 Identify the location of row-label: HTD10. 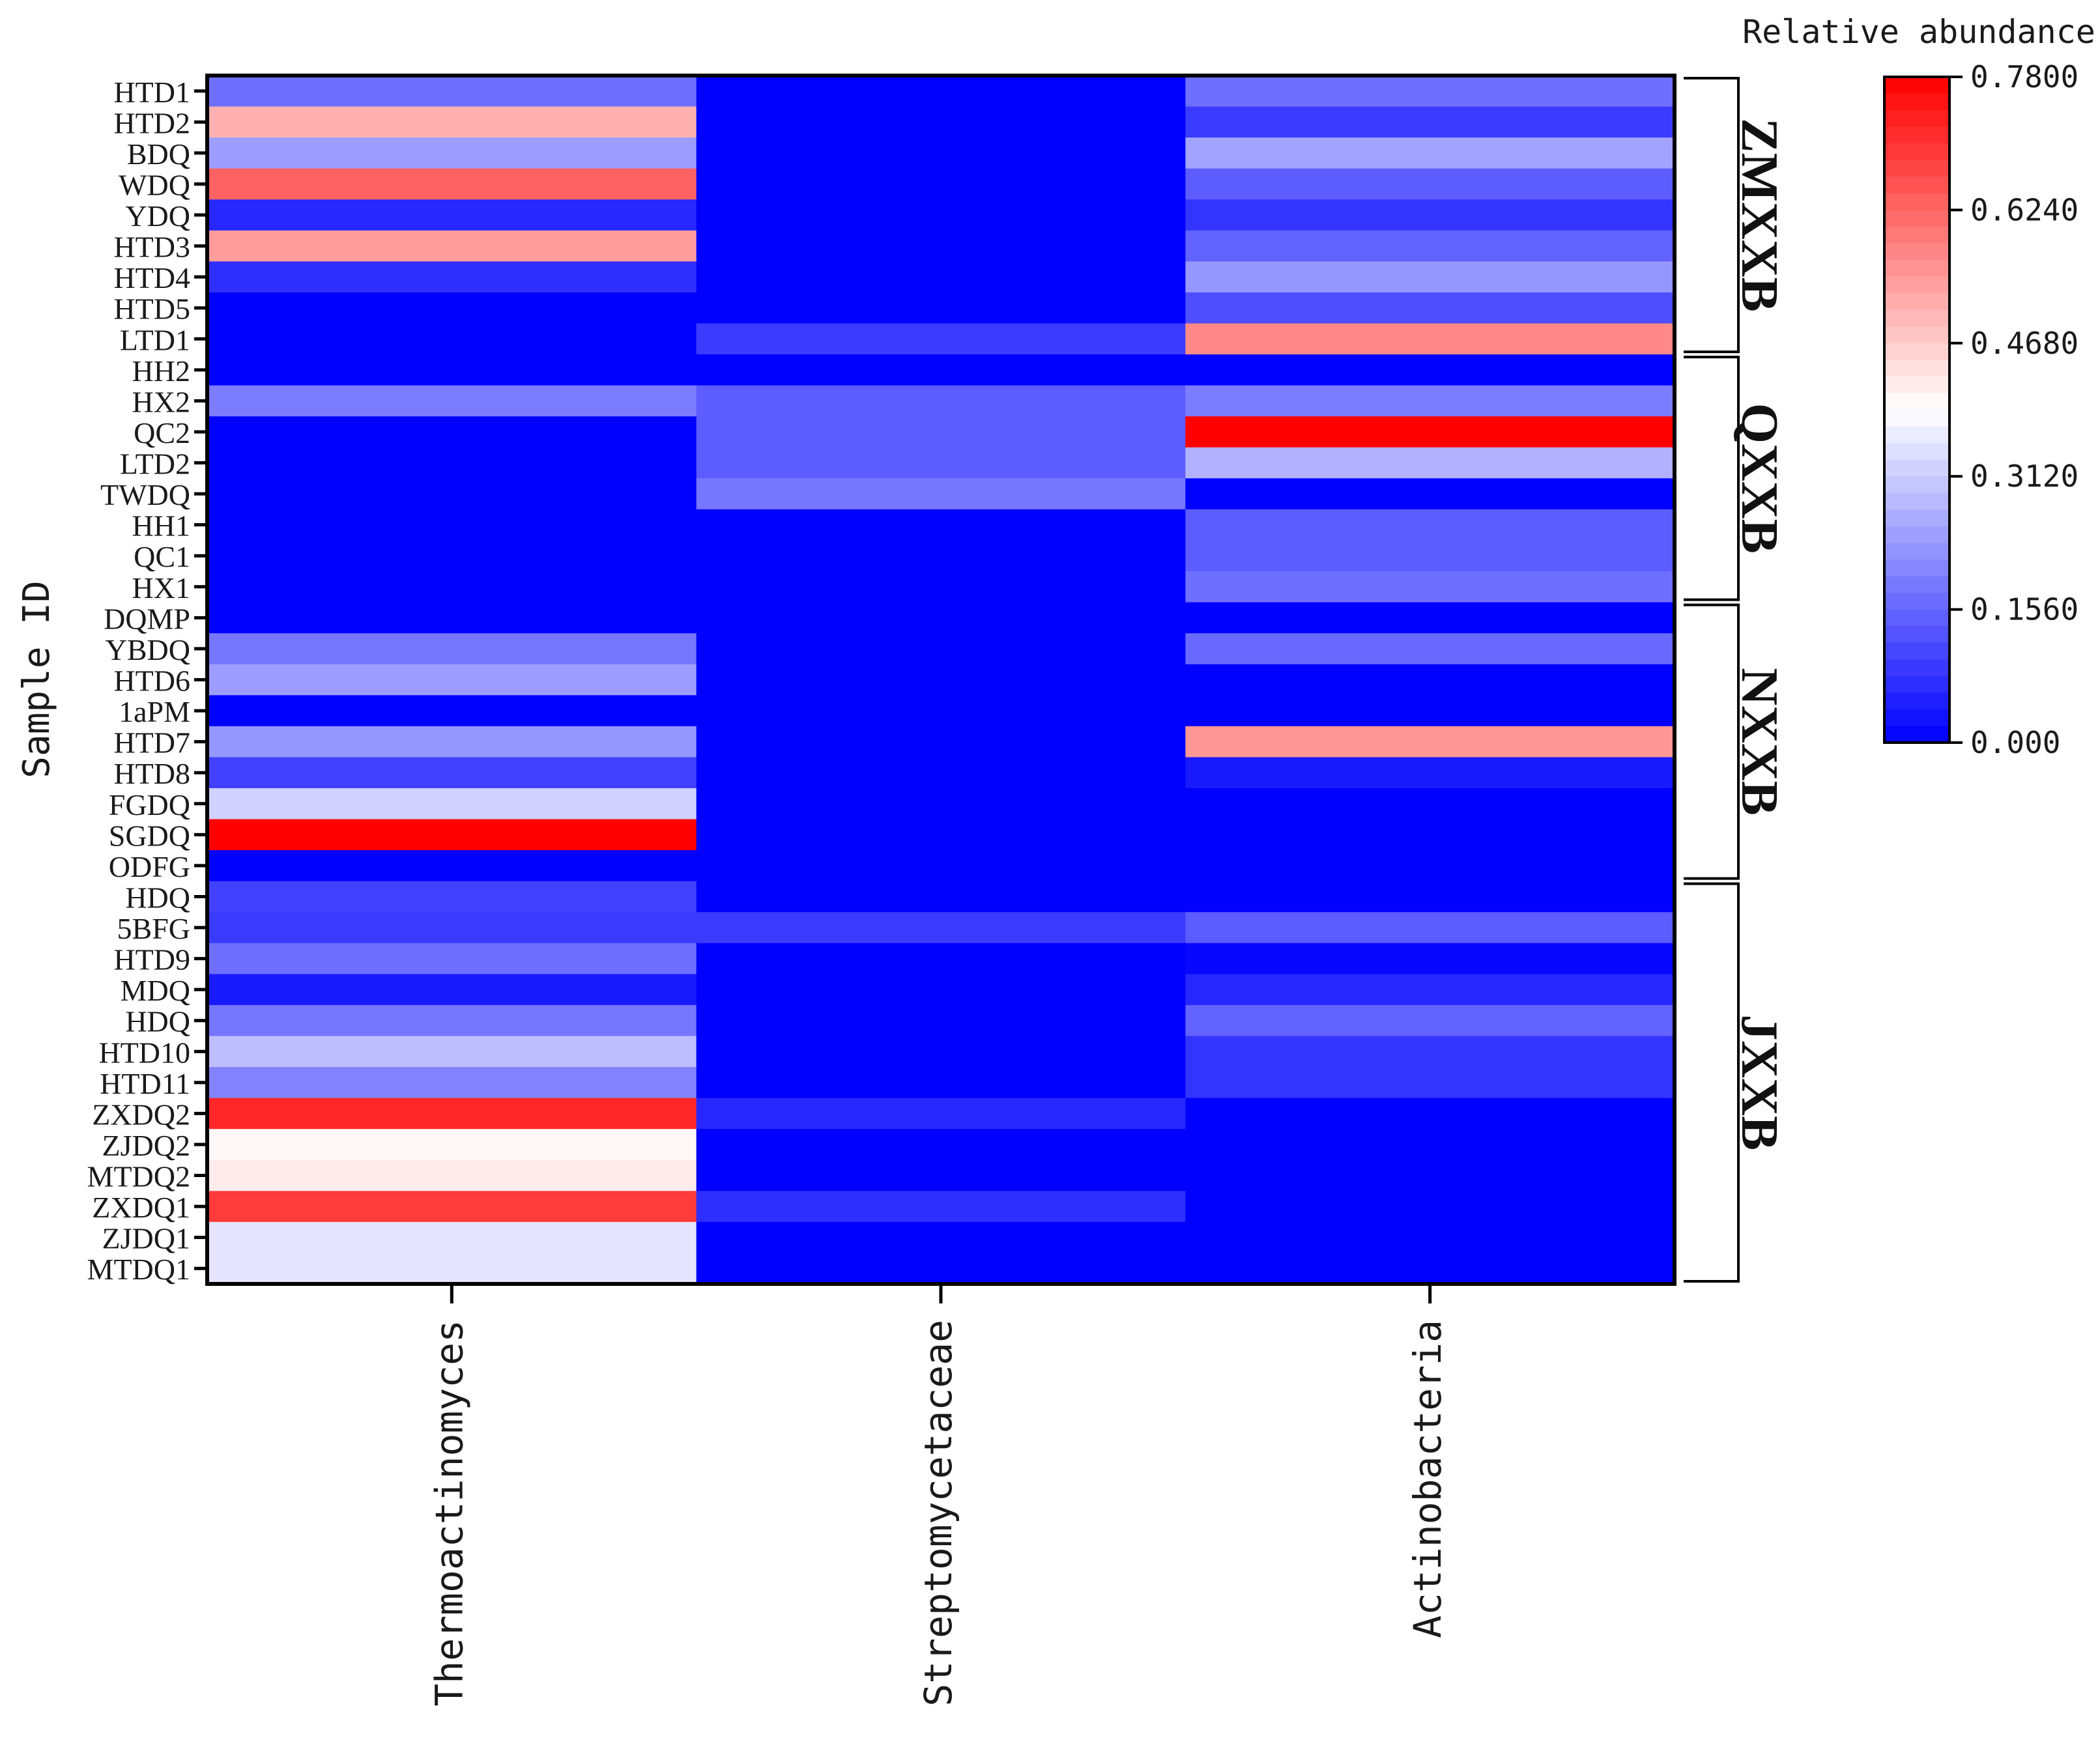
(144, 1052).